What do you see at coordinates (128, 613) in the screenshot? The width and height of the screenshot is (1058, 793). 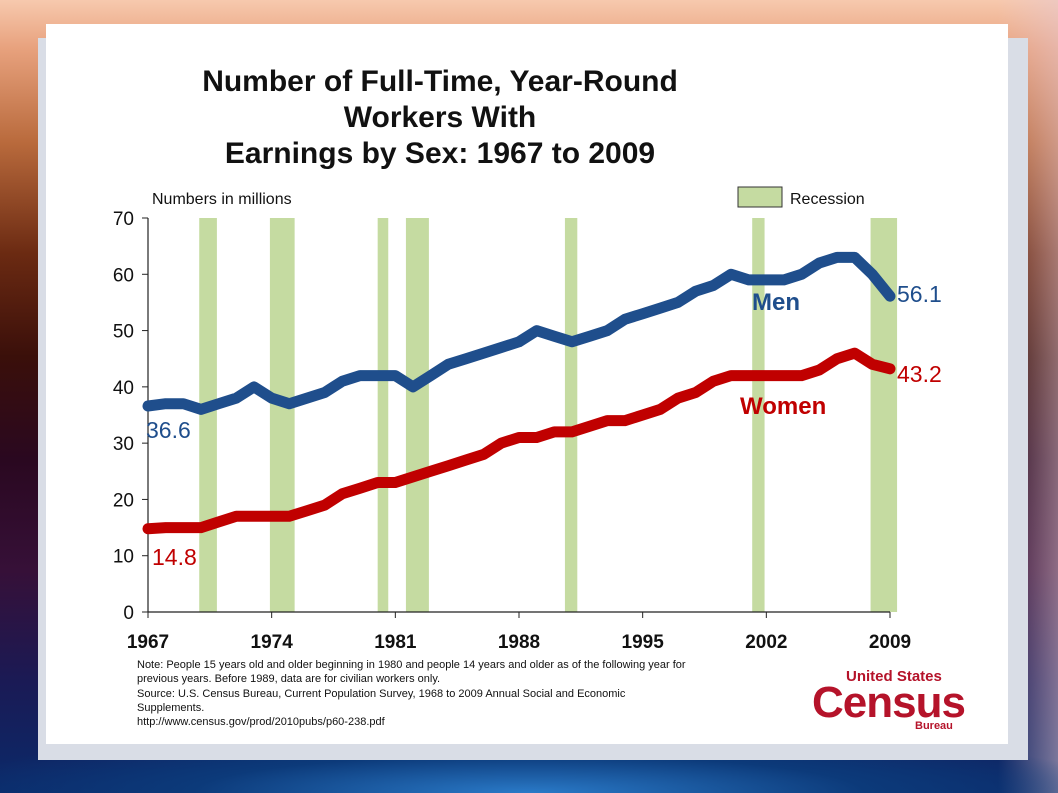 I see `y-tick-label: 0` at bounding box center [128, 613].